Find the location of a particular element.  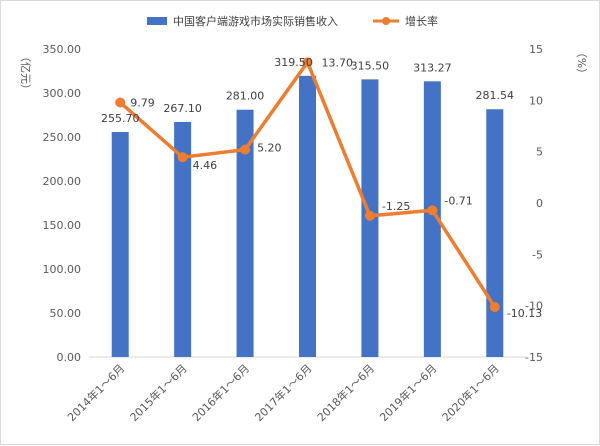

y2-tick-label: 5 is located at coordinates (539, 152).